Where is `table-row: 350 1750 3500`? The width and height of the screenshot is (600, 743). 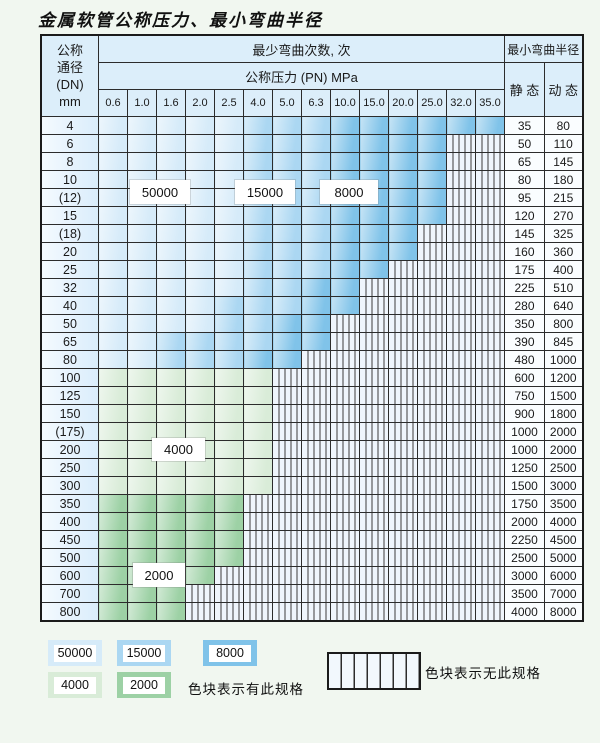
table-row: 350 1750 3500 is located at coordinates (311, 503).